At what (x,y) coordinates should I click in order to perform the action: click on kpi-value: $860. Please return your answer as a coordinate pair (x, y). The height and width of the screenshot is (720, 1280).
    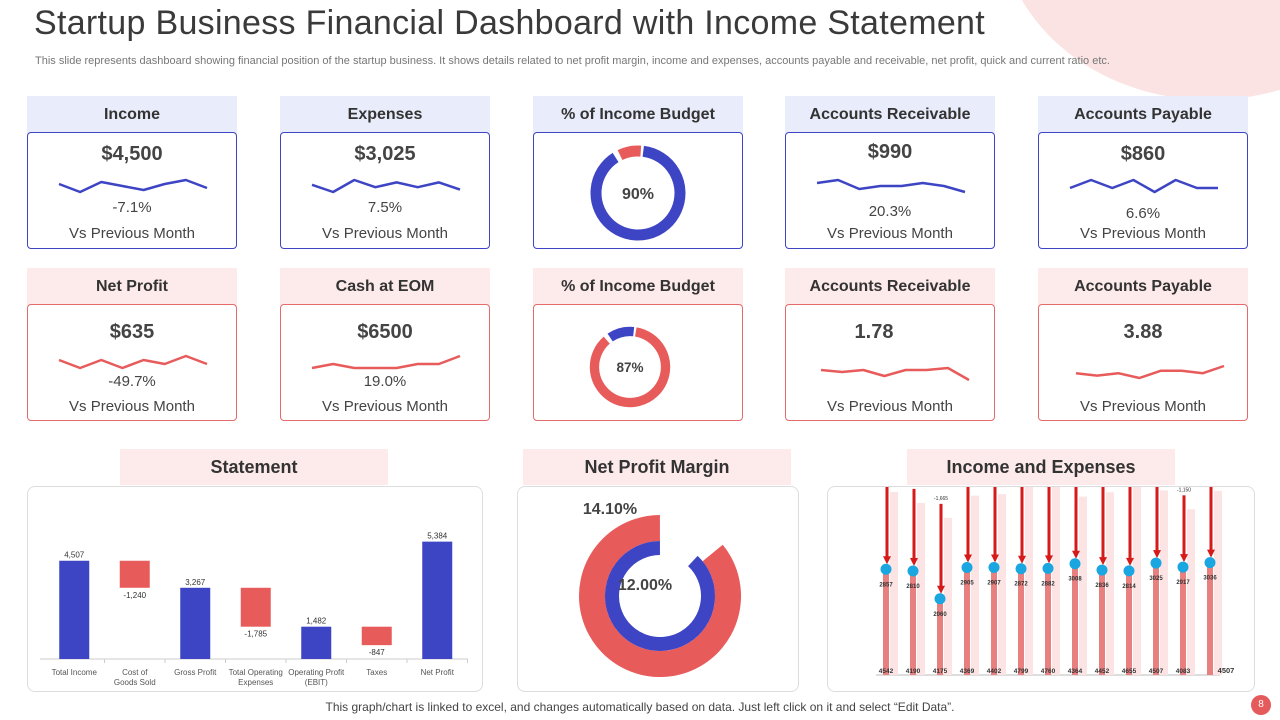
    Looking at the image, I should click on (1143, 154).